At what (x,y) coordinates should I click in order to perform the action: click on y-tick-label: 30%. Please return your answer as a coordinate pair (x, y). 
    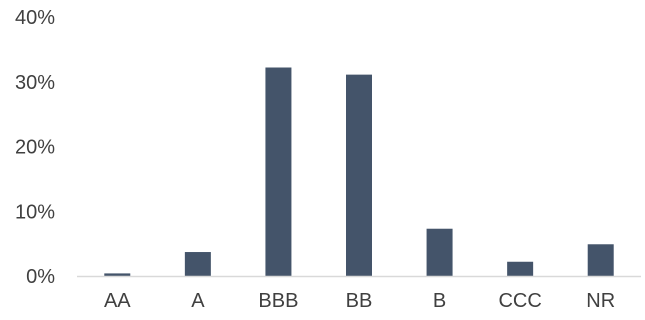
    Looking at the image, I should click on (35, 83).